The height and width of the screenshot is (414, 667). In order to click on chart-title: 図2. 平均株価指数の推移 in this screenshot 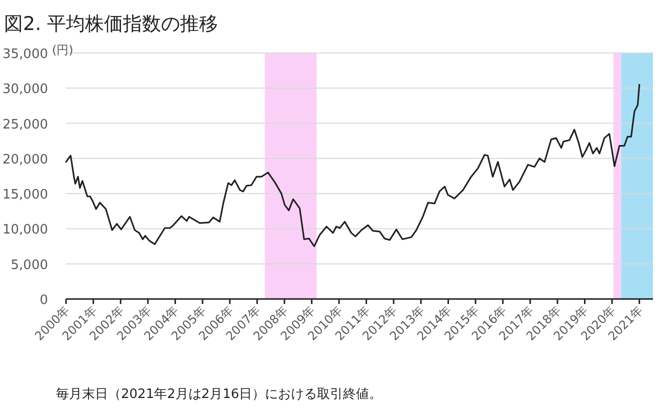, I will do `click(111, 24)`.